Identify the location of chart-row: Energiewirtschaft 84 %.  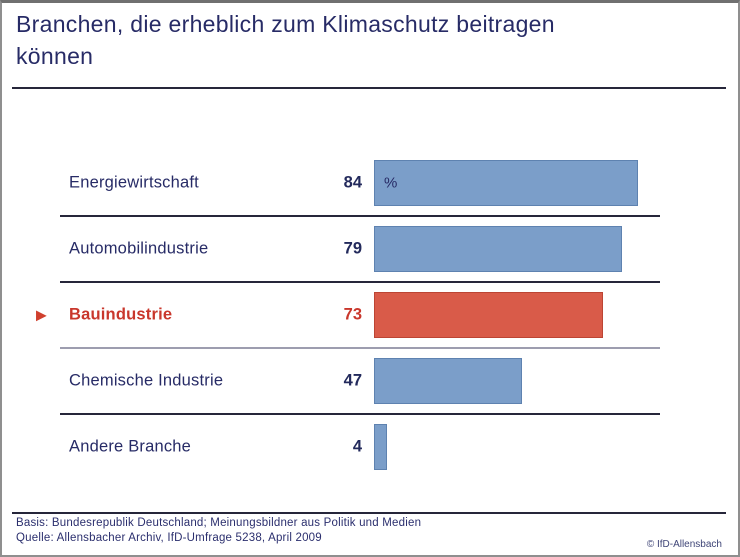
(360, 184).